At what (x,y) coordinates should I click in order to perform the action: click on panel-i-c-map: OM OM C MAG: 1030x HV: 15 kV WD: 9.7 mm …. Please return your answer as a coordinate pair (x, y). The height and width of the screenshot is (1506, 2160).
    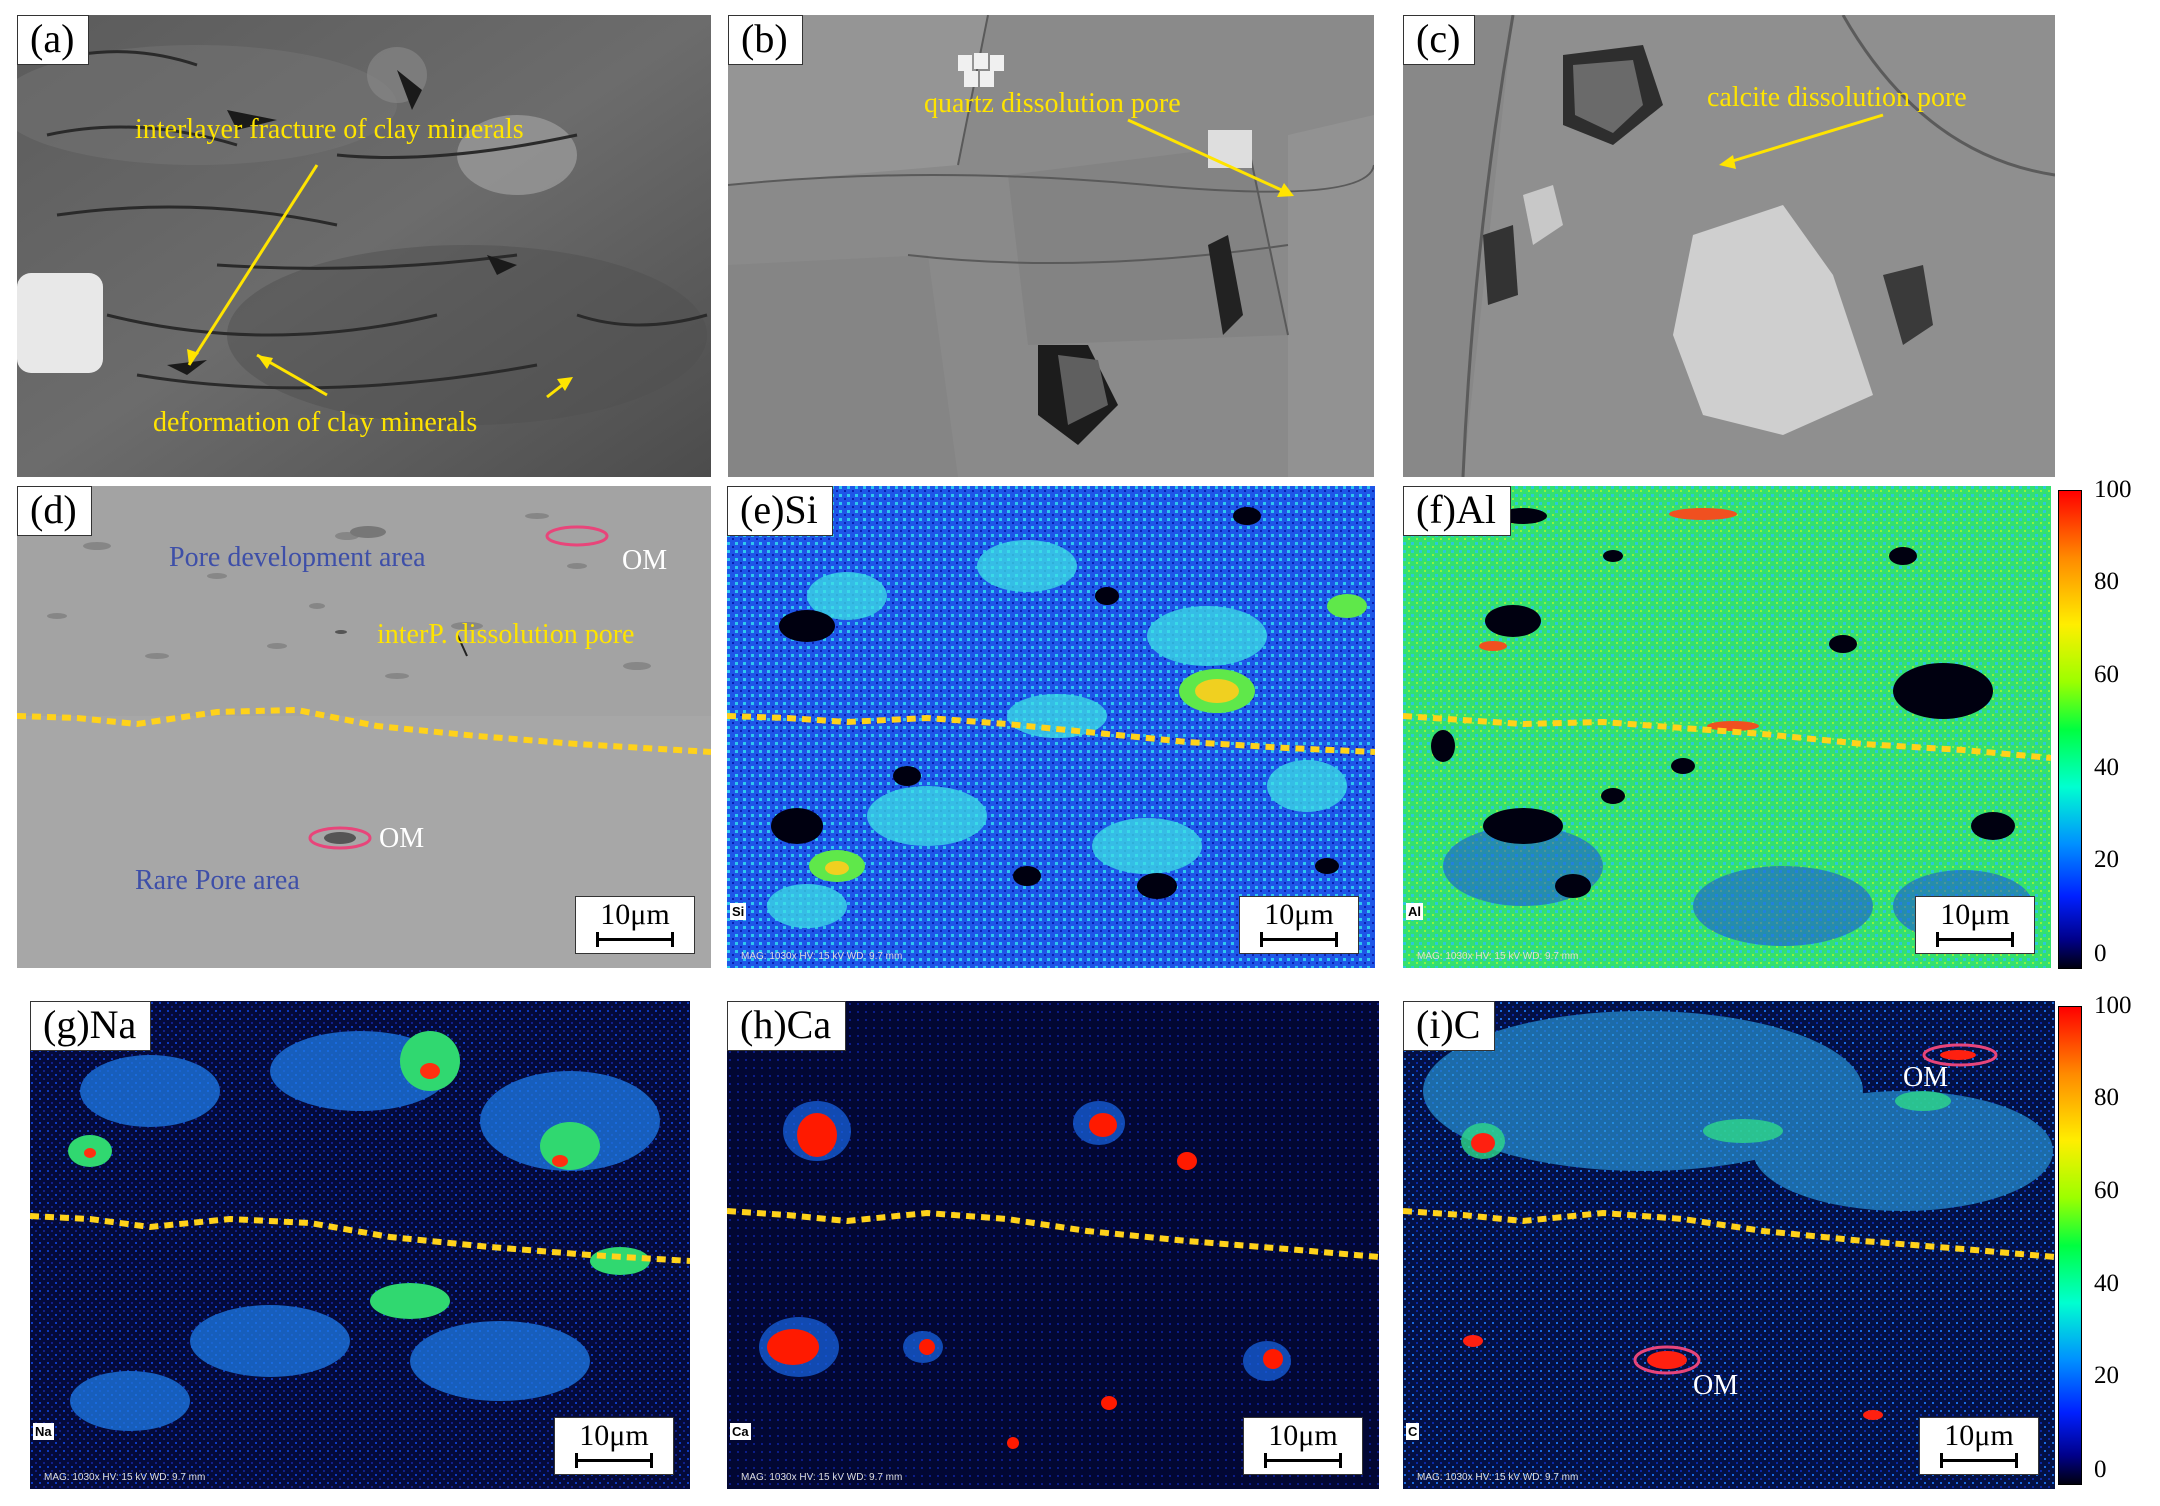
    Looking at the image, I should click on (1729, 1245).